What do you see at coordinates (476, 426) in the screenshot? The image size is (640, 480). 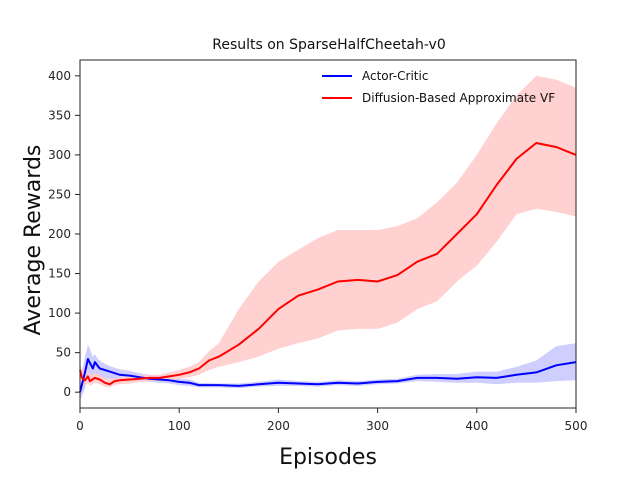 I see `x-tick-label-4: 400` at bounding box center [476, 426].